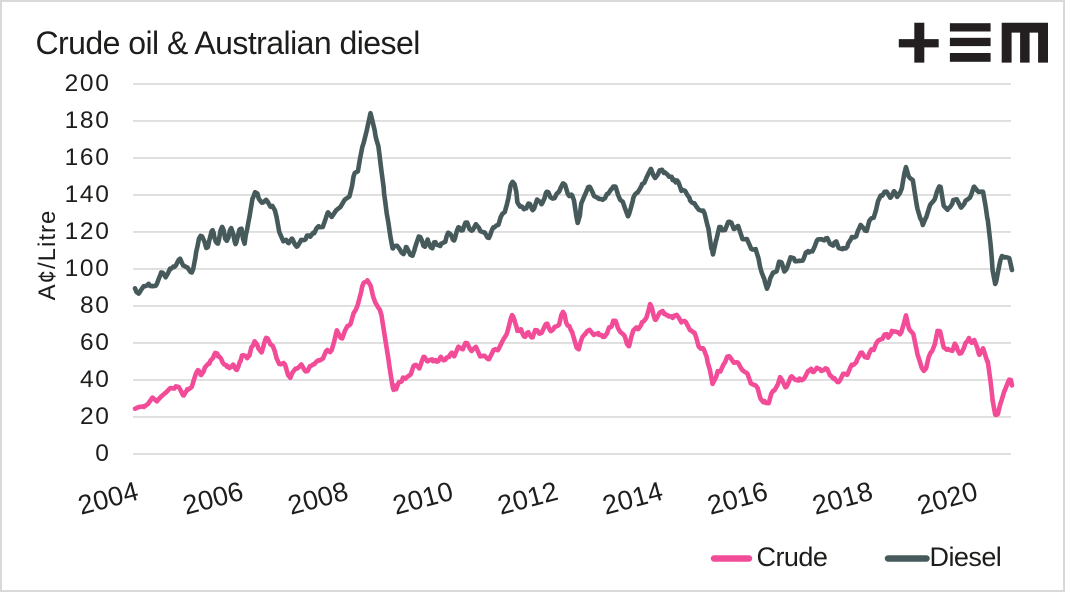 Image resolution: width=1065 pixels, height=592 pixels. I want to click on svg-text: 100, so click(88, 268).